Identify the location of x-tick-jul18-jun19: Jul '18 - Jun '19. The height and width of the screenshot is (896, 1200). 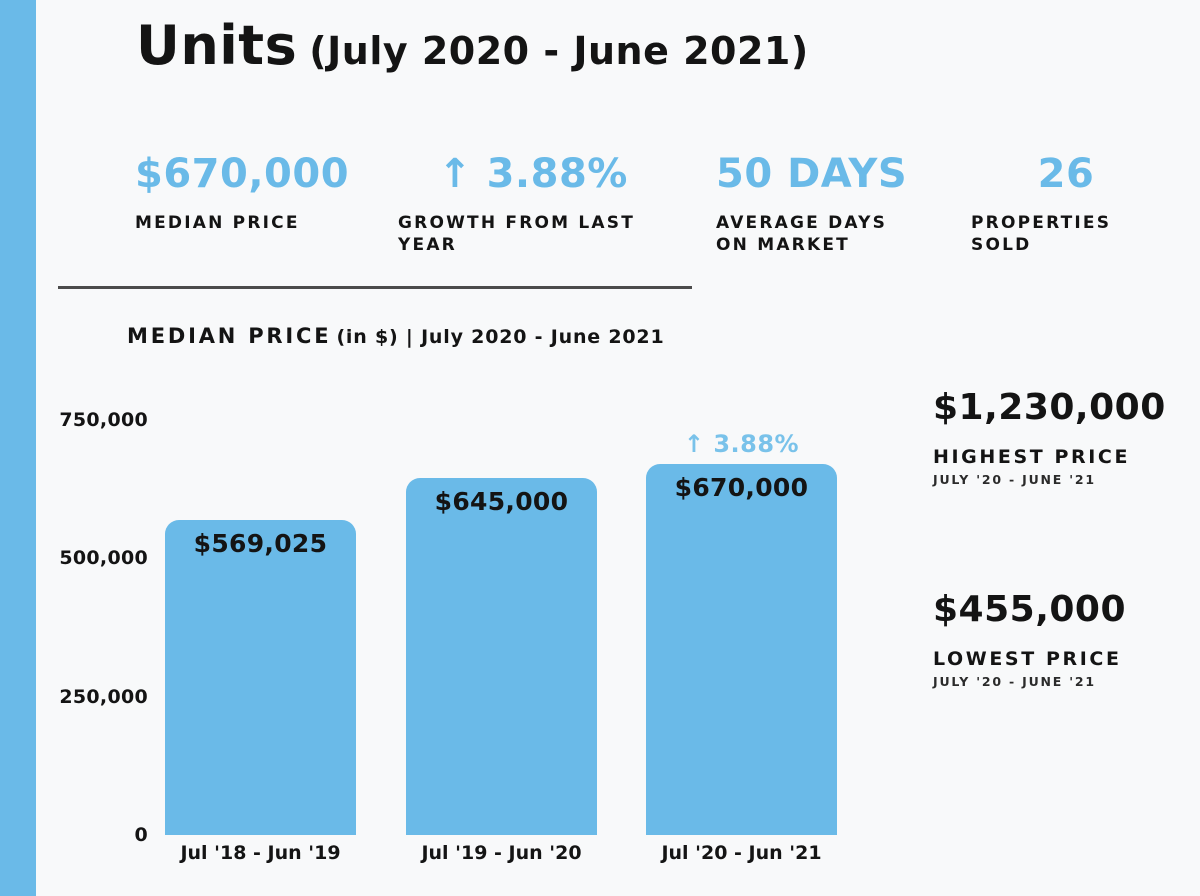
(260, 853).